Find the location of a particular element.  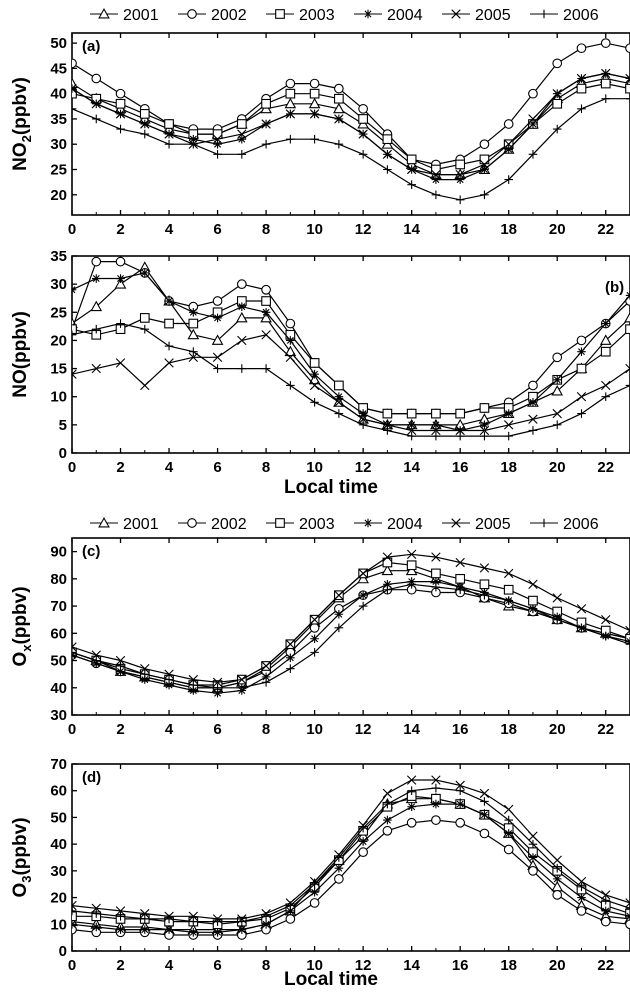

panel-a-line-2002 is located at coordinates (351, 104).